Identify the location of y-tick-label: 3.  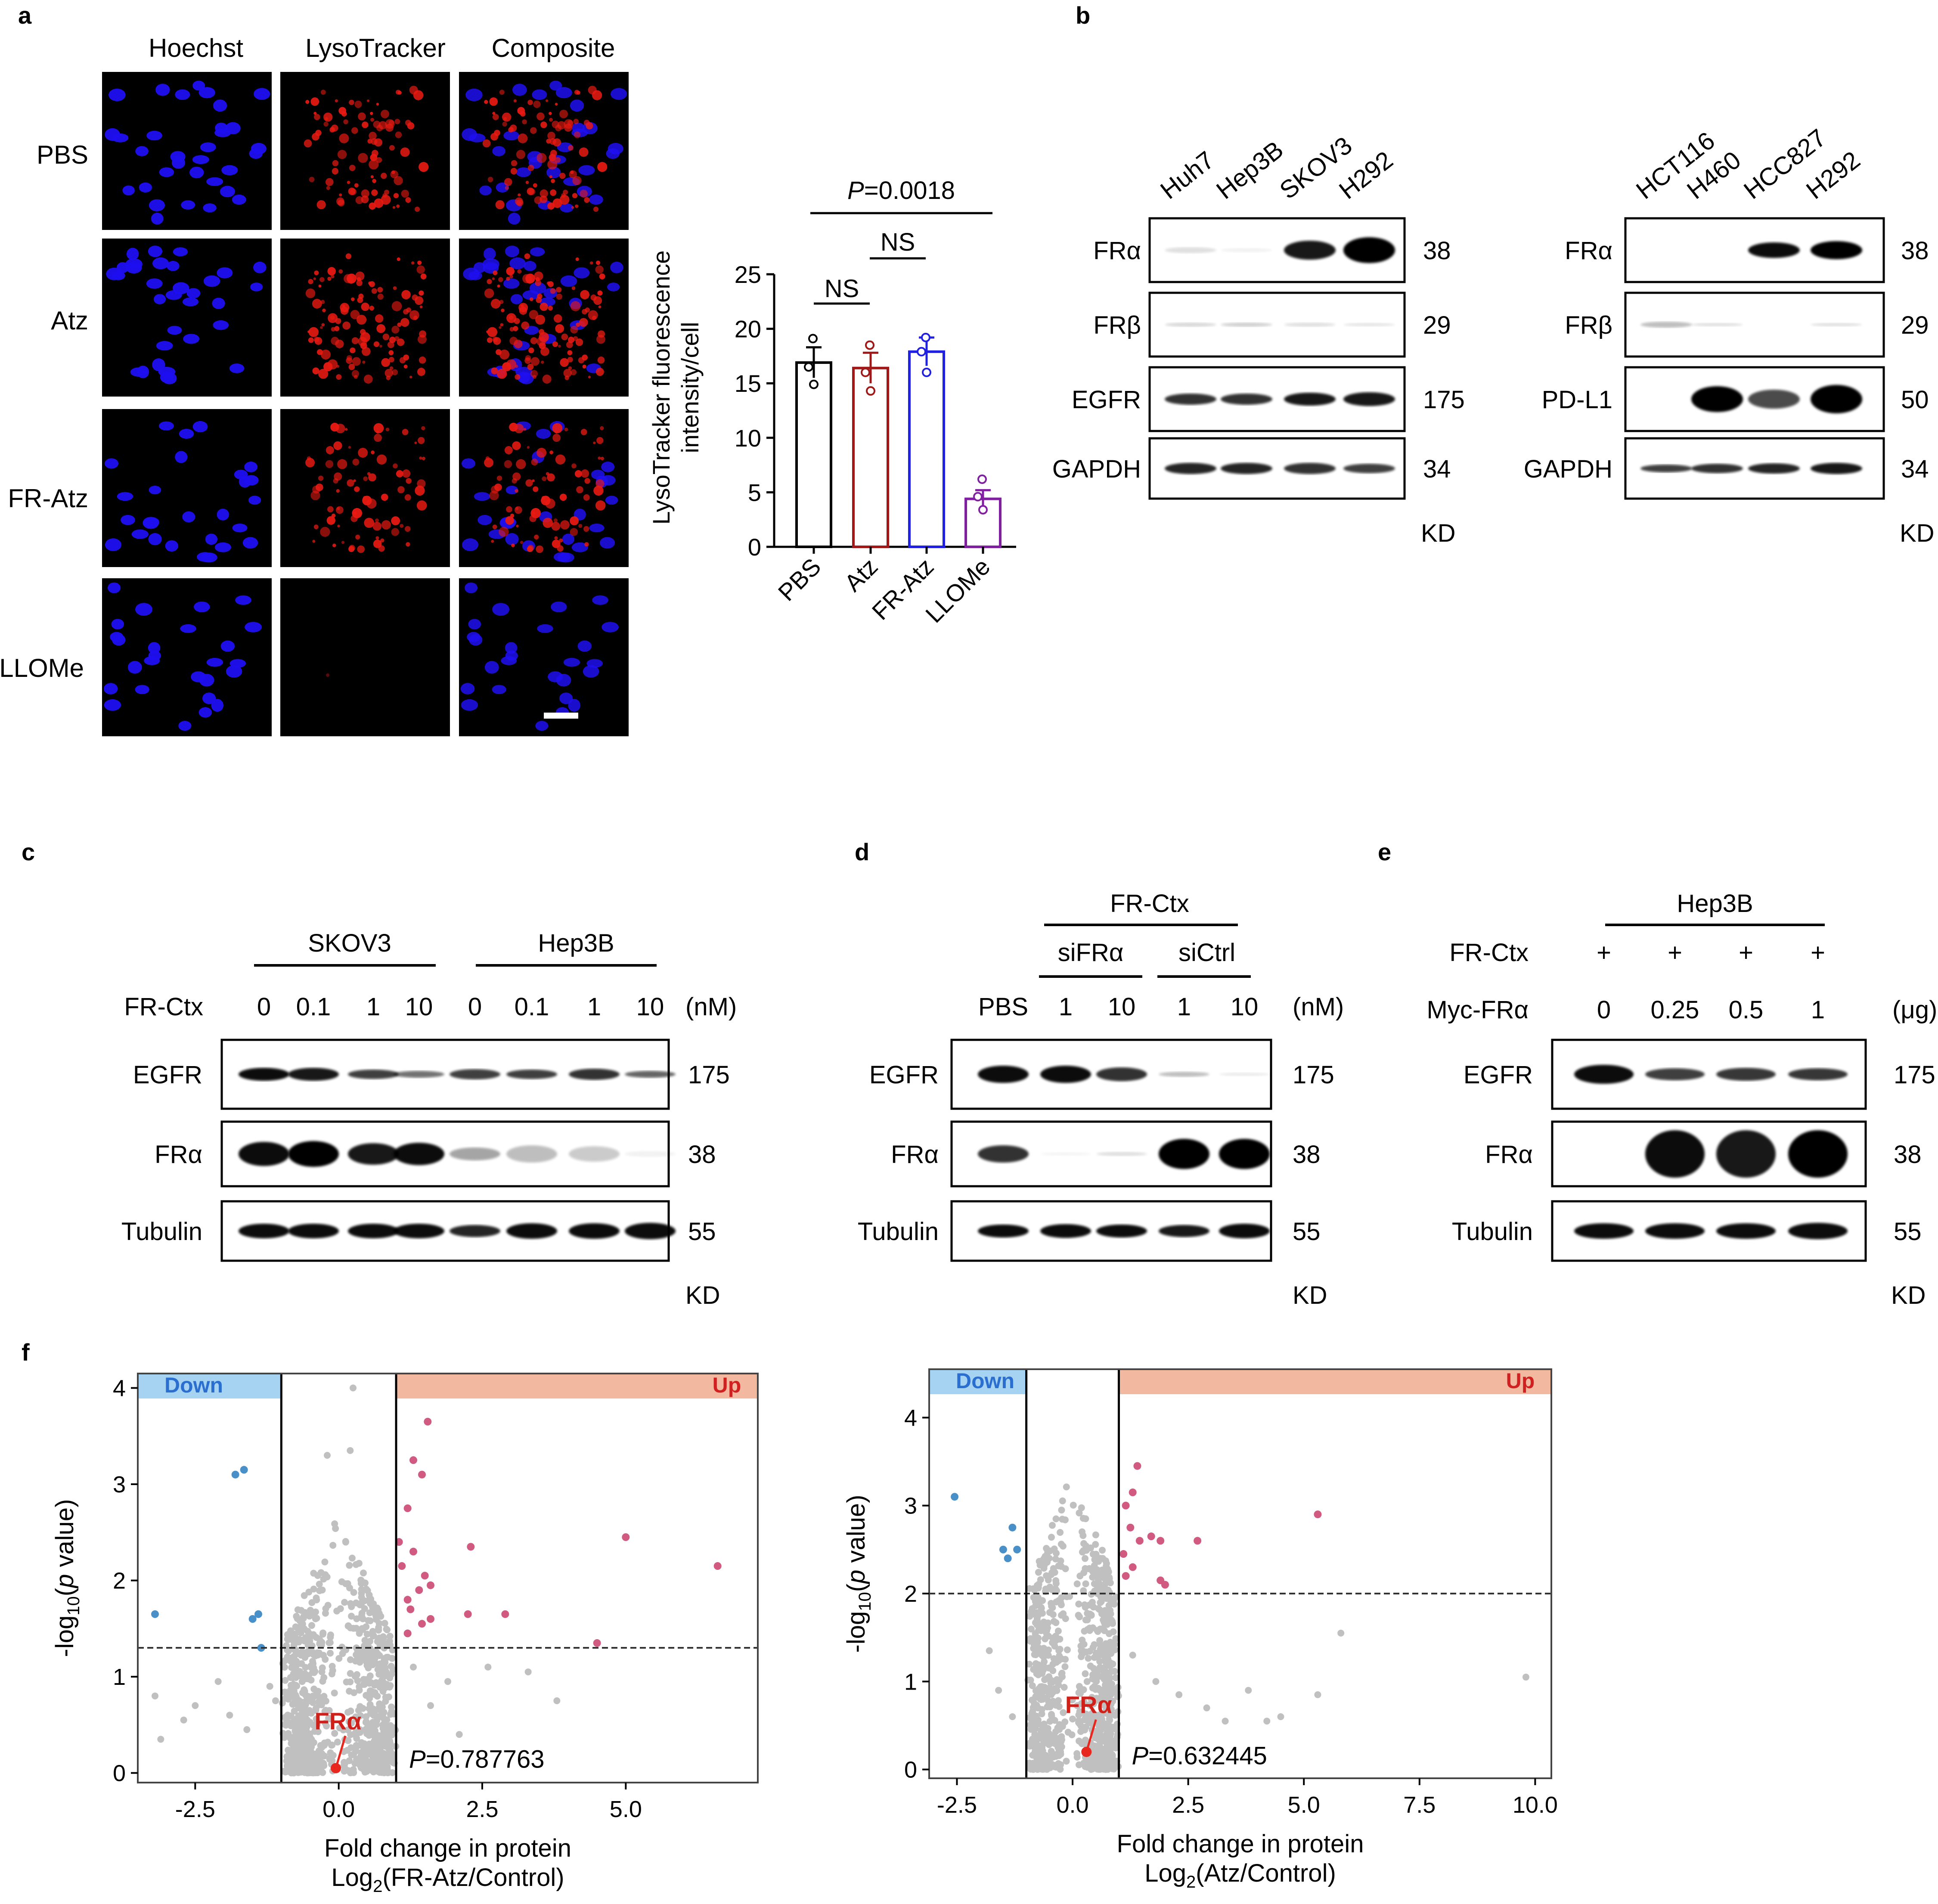
(910, 1506).